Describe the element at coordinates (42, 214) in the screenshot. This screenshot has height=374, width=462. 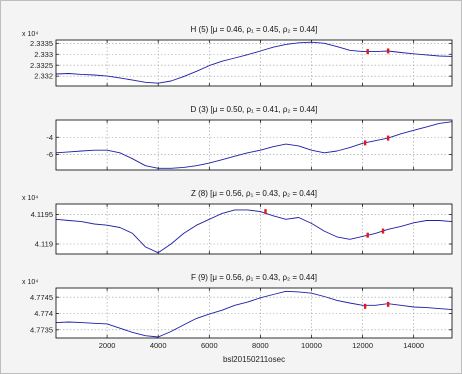
I see `y-tick-label: 4.1195` at that location.